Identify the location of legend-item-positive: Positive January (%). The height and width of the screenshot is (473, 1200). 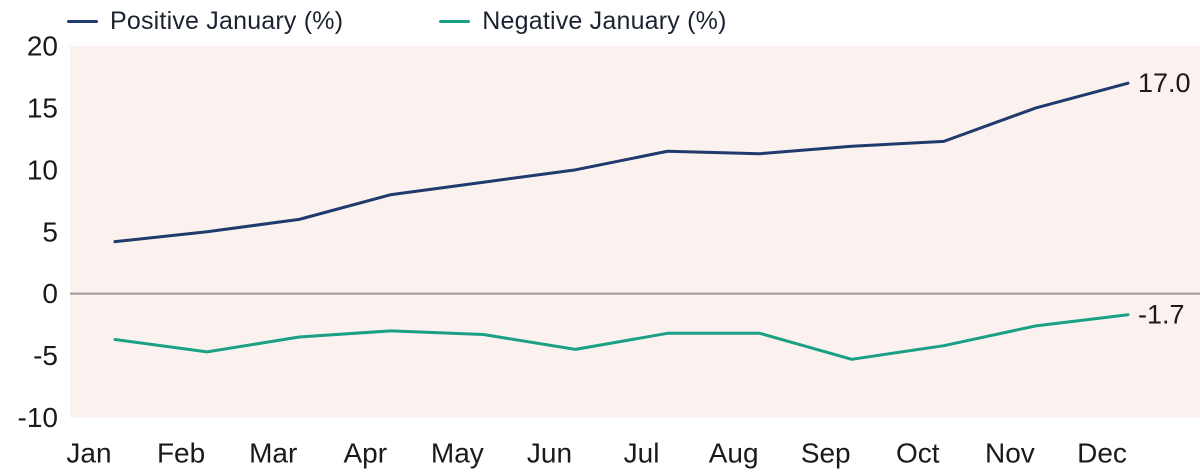
(205, 21).